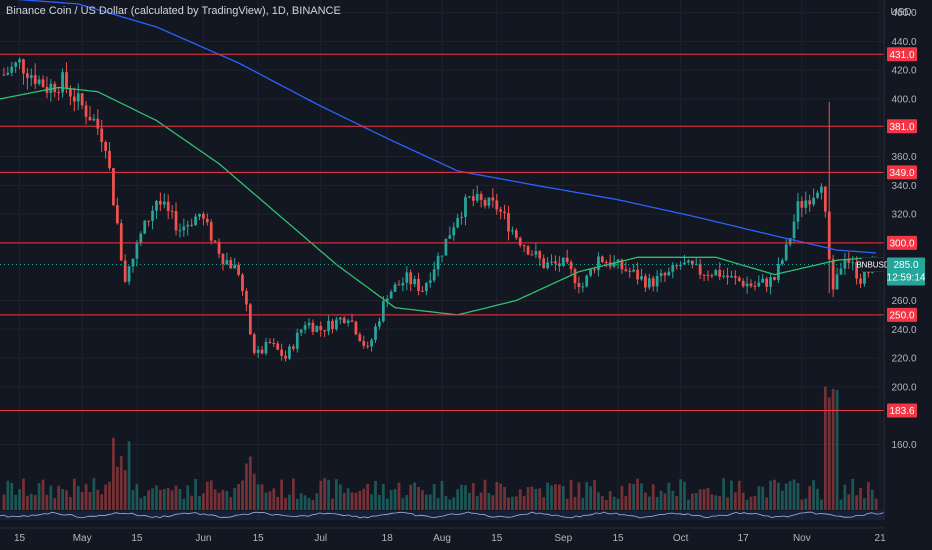 This screenshot has width=932, height=550. What do you see at coordinates (320, 538) in the screenshot?
I see `time-tick-label: Jul` at bounding box center [320, 538].